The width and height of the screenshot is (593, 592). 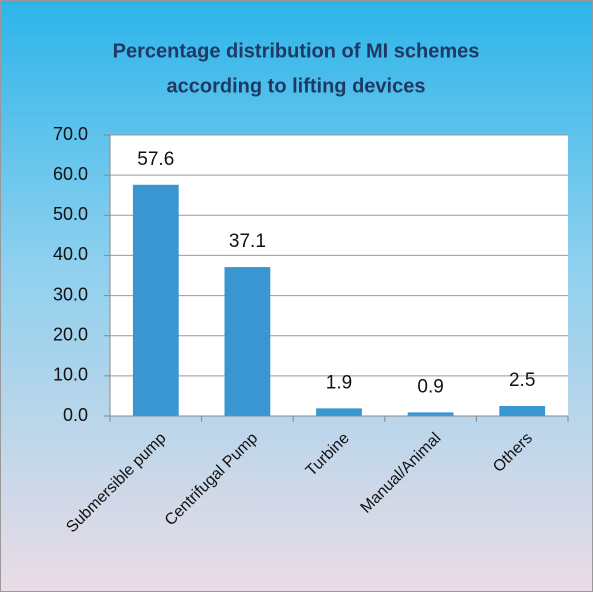 What do you see at coordinates (70, 254) in the screenshot?
I see `y-tick-label: 40.0` at bounding box center [70, 254].